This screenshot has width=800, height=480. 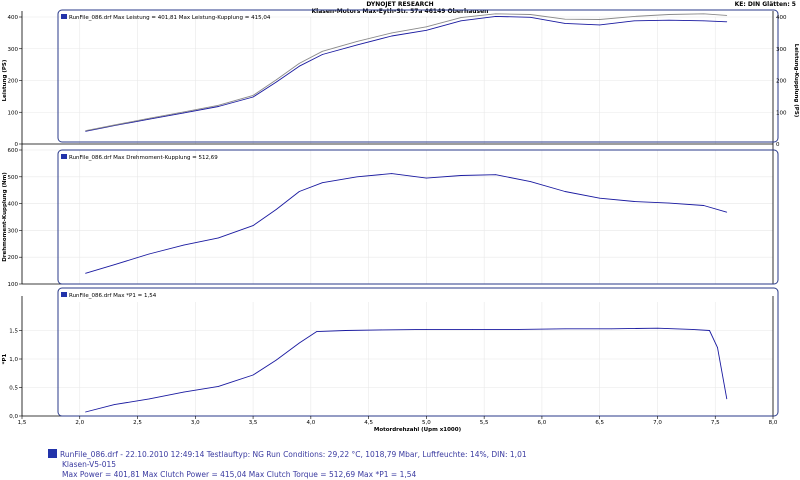 What do you see at coordinates (113, 296) in the screenshot?
I see `legend-text: RunFile_086.drf Max *P1 = 1,54` at bounding box center [113, 296].